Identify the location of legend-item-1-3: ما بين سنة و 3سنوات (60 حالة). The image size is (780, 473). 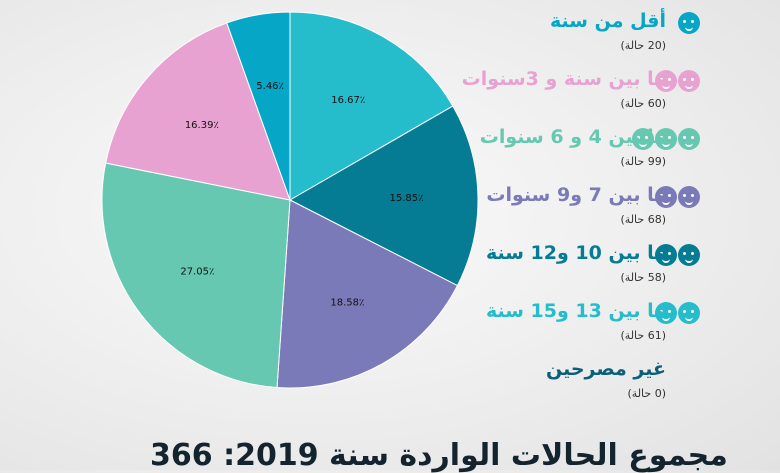
(546, 95).